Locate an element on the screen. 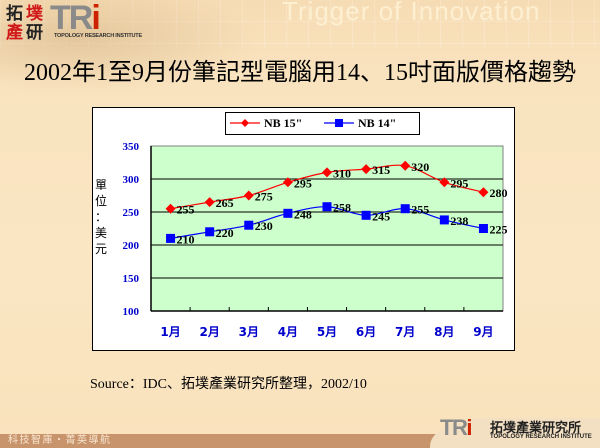 Image resolution: width=600 pixels, height=448 pixels. data-label: 225 is located at coordinates (498, 230).